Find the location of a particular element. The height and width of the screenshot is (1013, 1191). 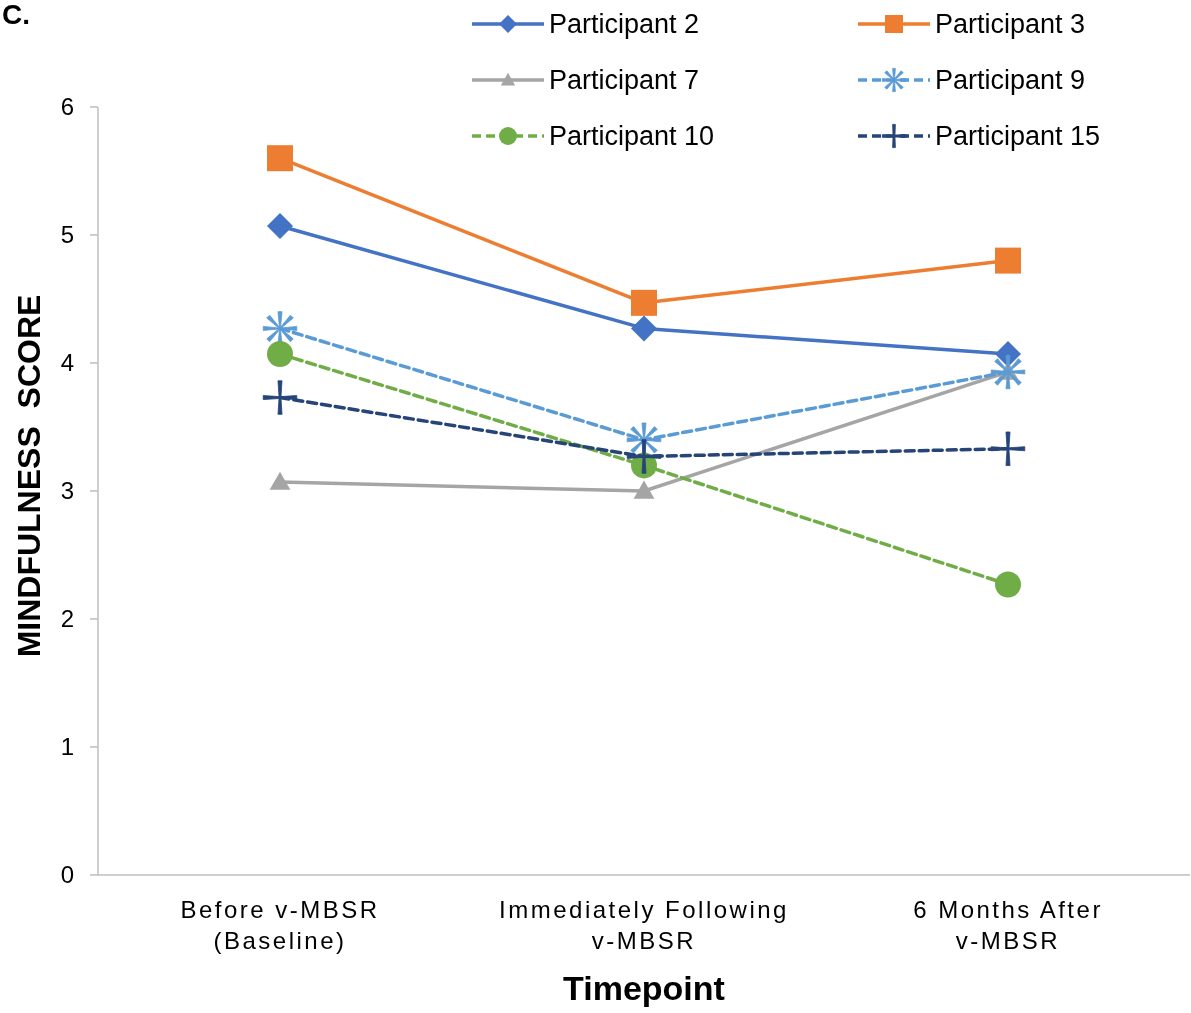

legend-label: Participant 15 is located at coordinates (1018, 136).